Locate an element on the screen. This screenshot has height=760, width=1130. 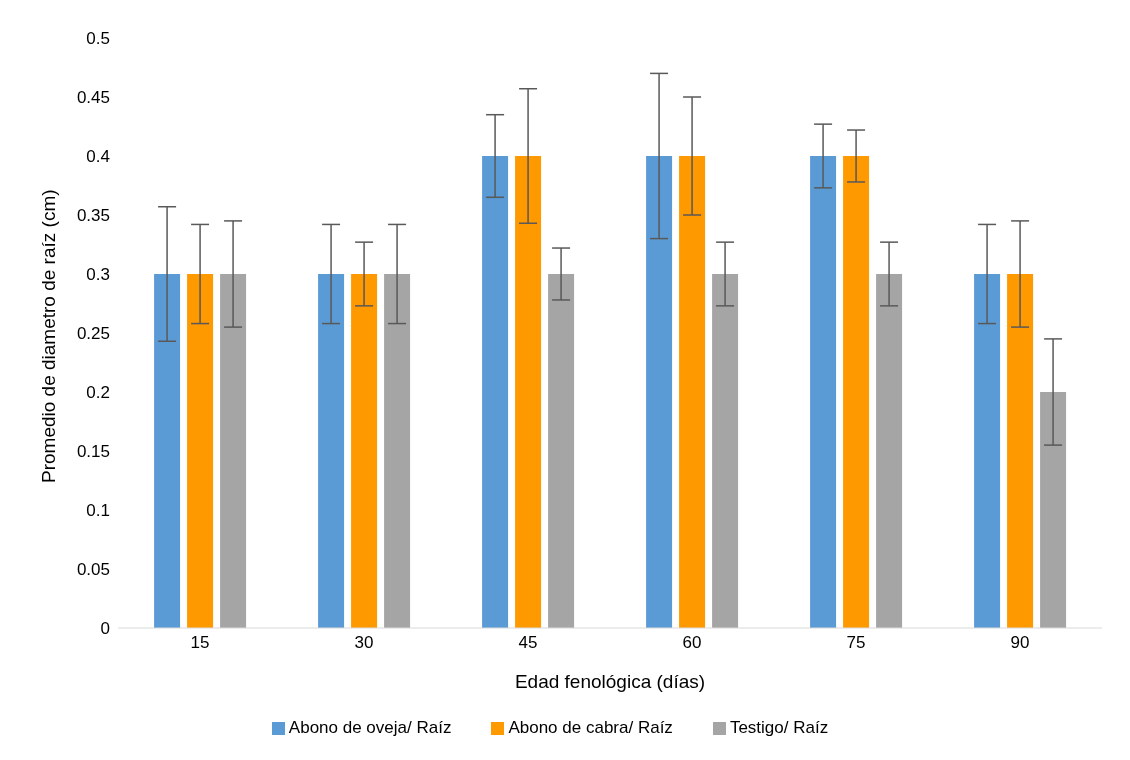
x-axis-title: Edad fenológica (días) is located at coordinates (610, 681).